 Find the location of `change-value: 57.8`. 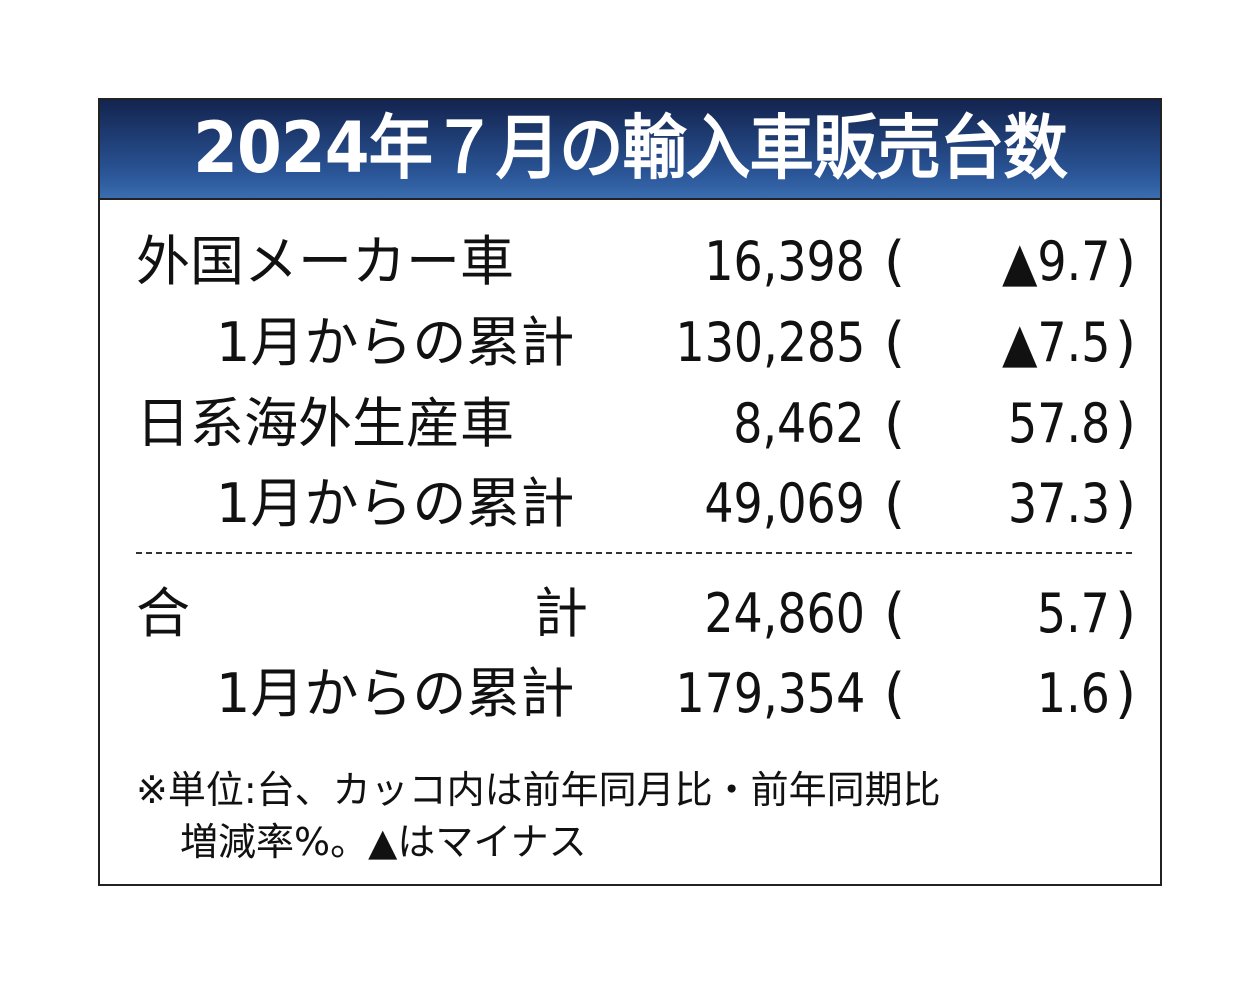

change-value: 57.8 is located at coordinates (1058, 423).